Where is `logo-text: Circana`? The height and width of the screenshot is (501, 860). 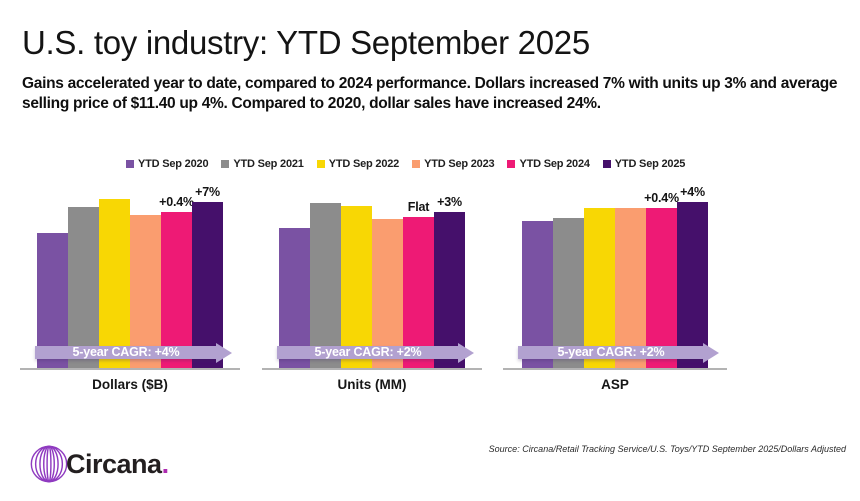
logo-text: Circana is located at coordinates (114, 463).